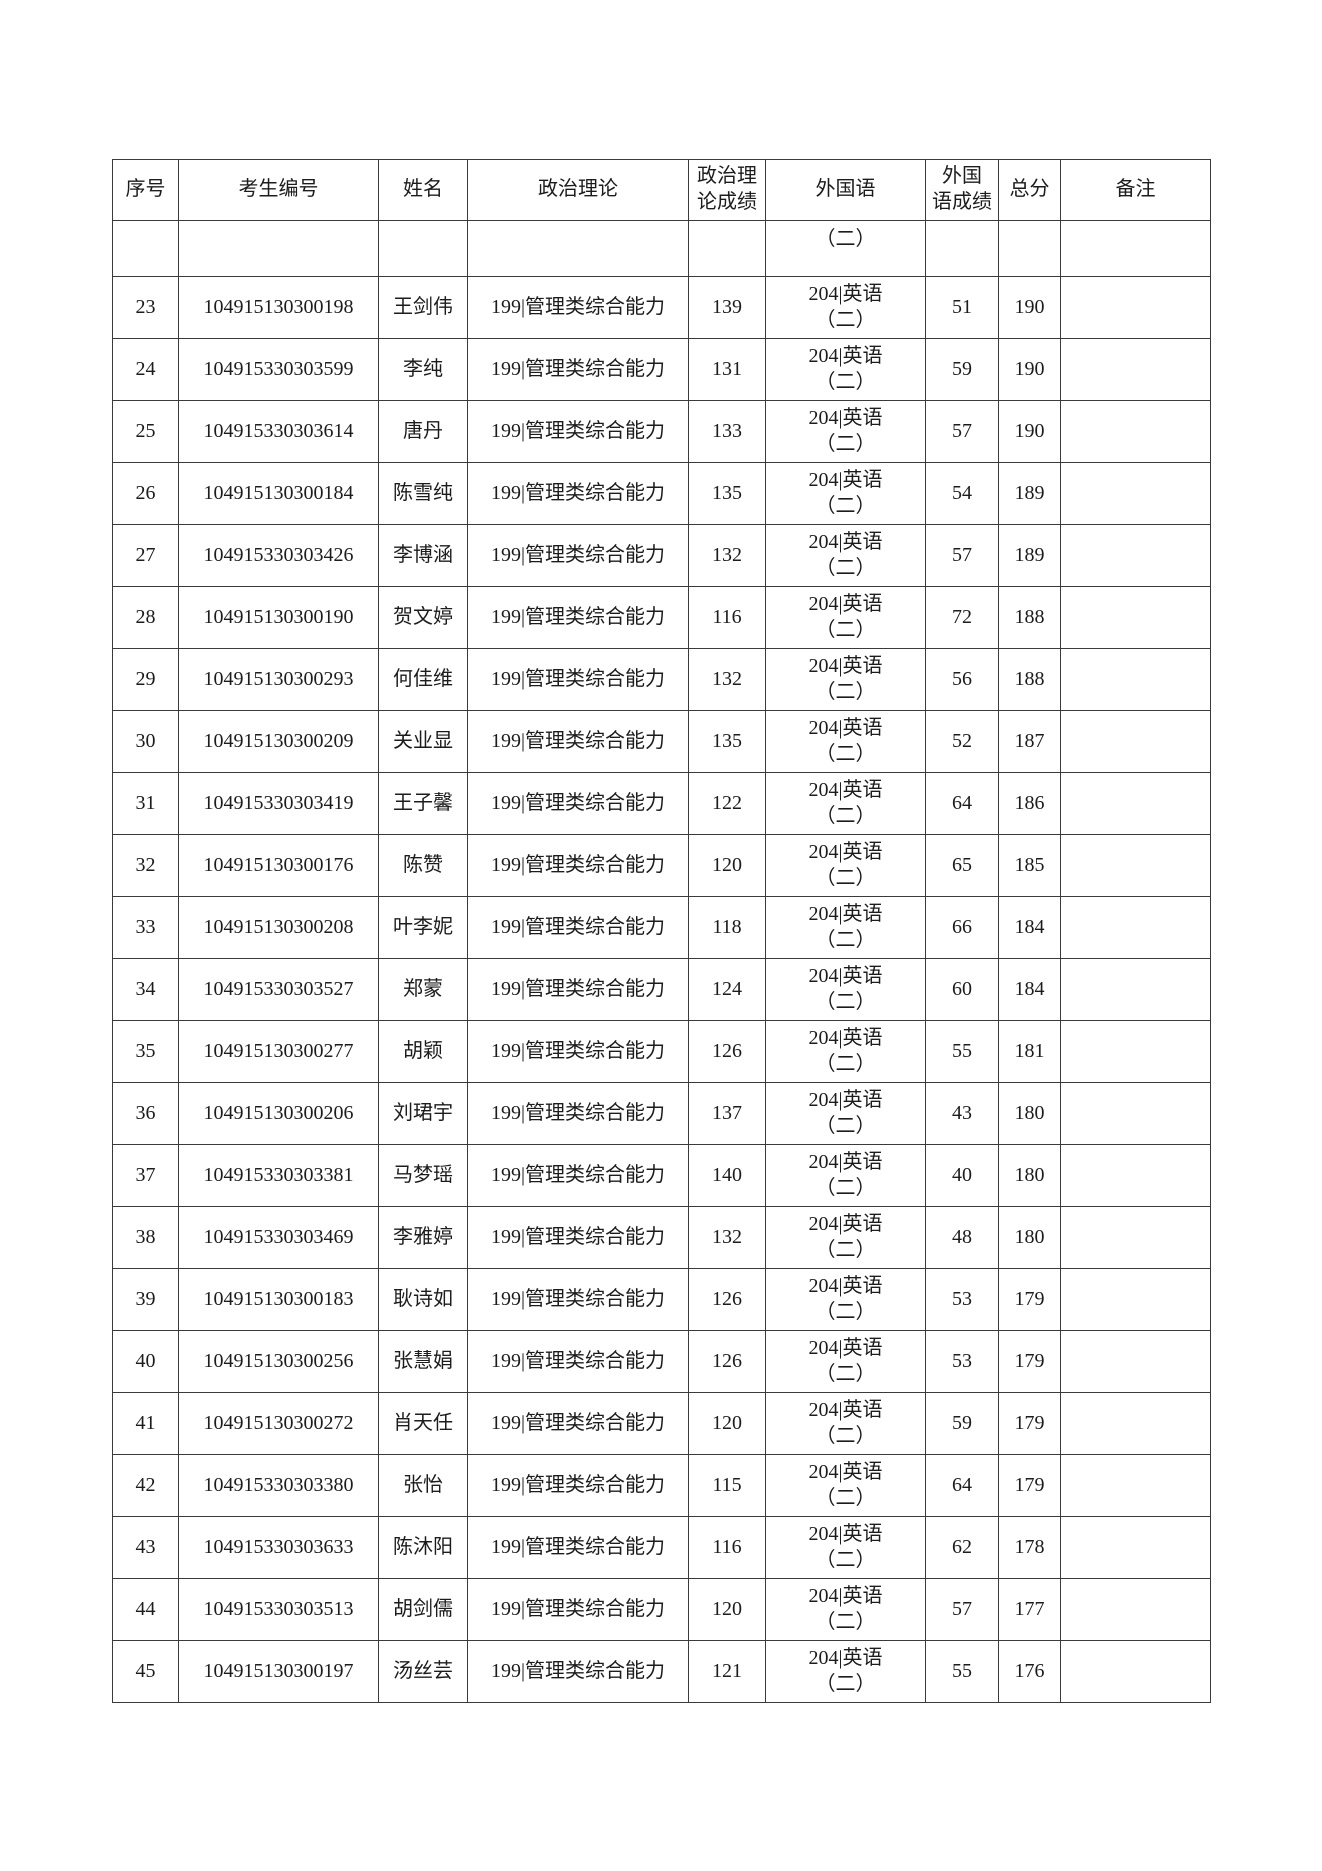 The height and width of the screenshot is (1871, 1322). What do you see at coordinates (278, 1175) in the screenshot?
I see `cell-candidate-id: 104915330303381` at bounding box center [278, 1175].